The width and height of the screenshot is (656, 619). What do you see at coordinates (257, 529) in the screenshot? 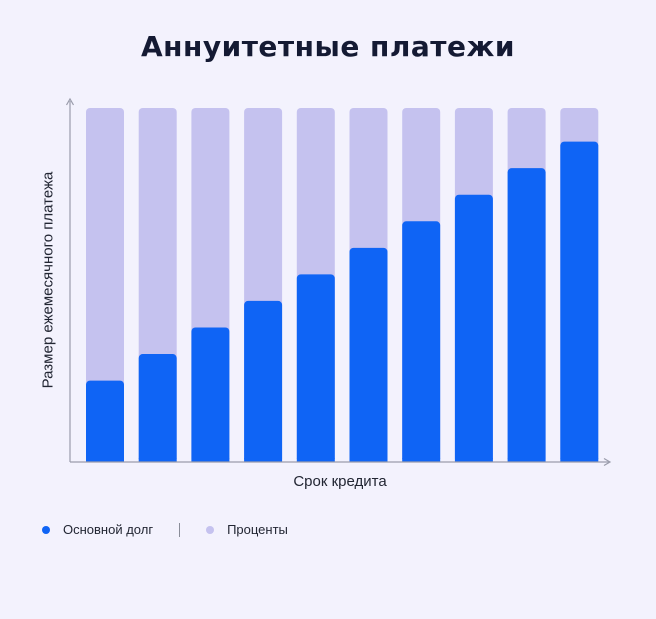
I see `legend-label-interest: Проценты` at bounding box center [257, 529].